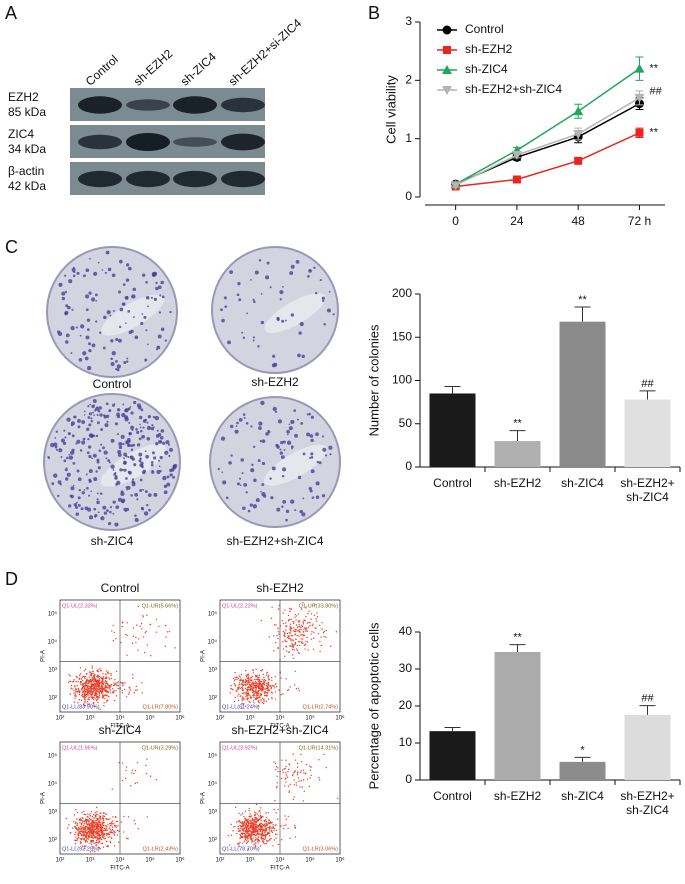  I want to click on quadrant-label: Q1-LL(92.29%), so click(81, 849).